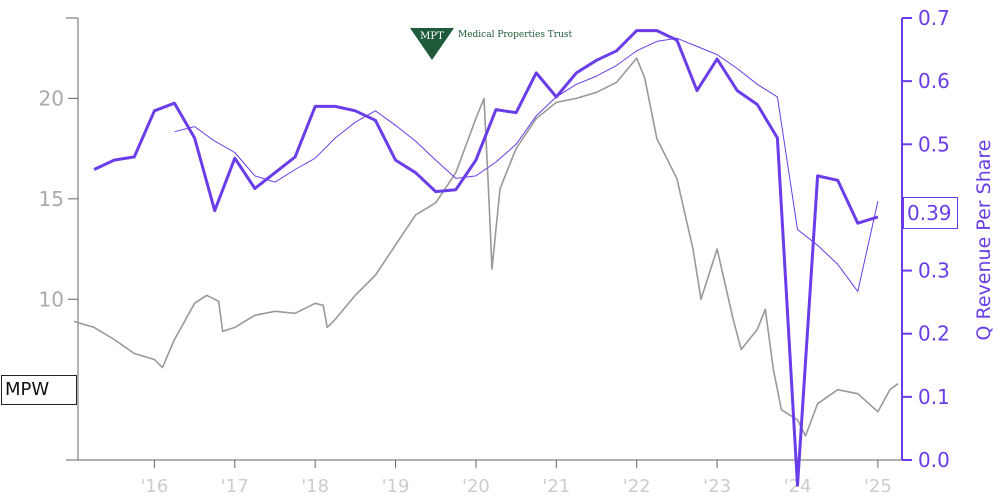 Image resolution: width=1000 pixels, height=500 pixels. What do you see at coordinates (491, 44) in the screenshot?
I see `company-logo: MPT Medical Properties Trust` at bounding box center [491, 44].